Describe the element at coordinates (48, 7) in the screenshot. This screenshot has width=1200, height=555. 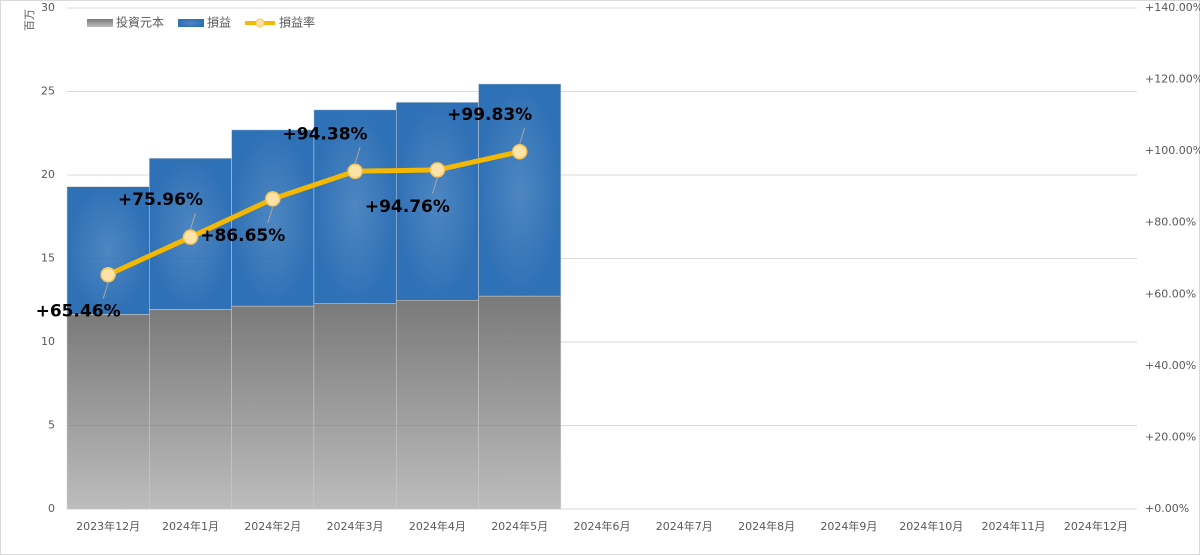
I see `y-tick-label: 30` at that location.